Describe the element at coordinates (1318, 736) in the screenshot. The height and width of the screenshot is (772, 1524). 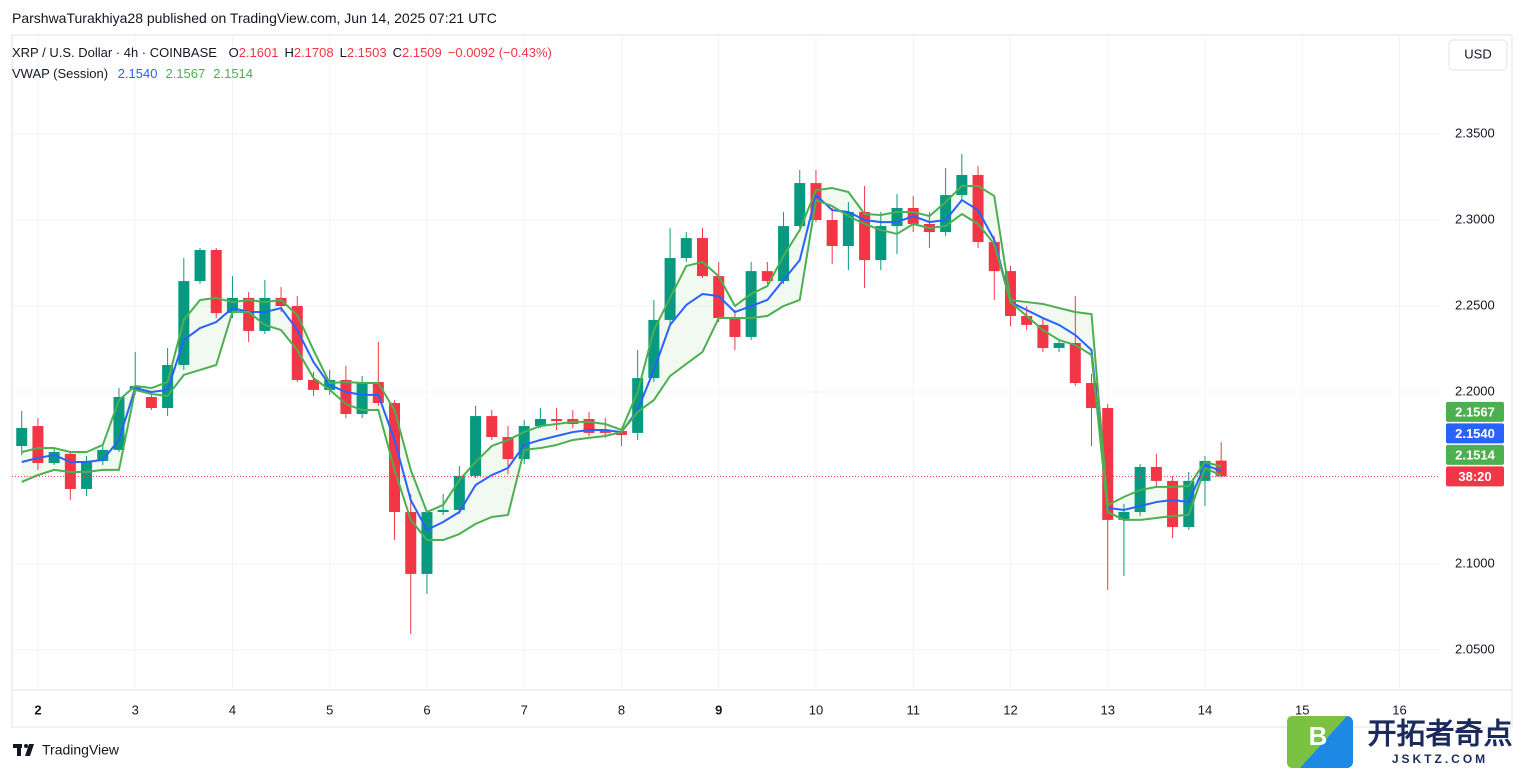
I see `watermark-letter: B` at that location.